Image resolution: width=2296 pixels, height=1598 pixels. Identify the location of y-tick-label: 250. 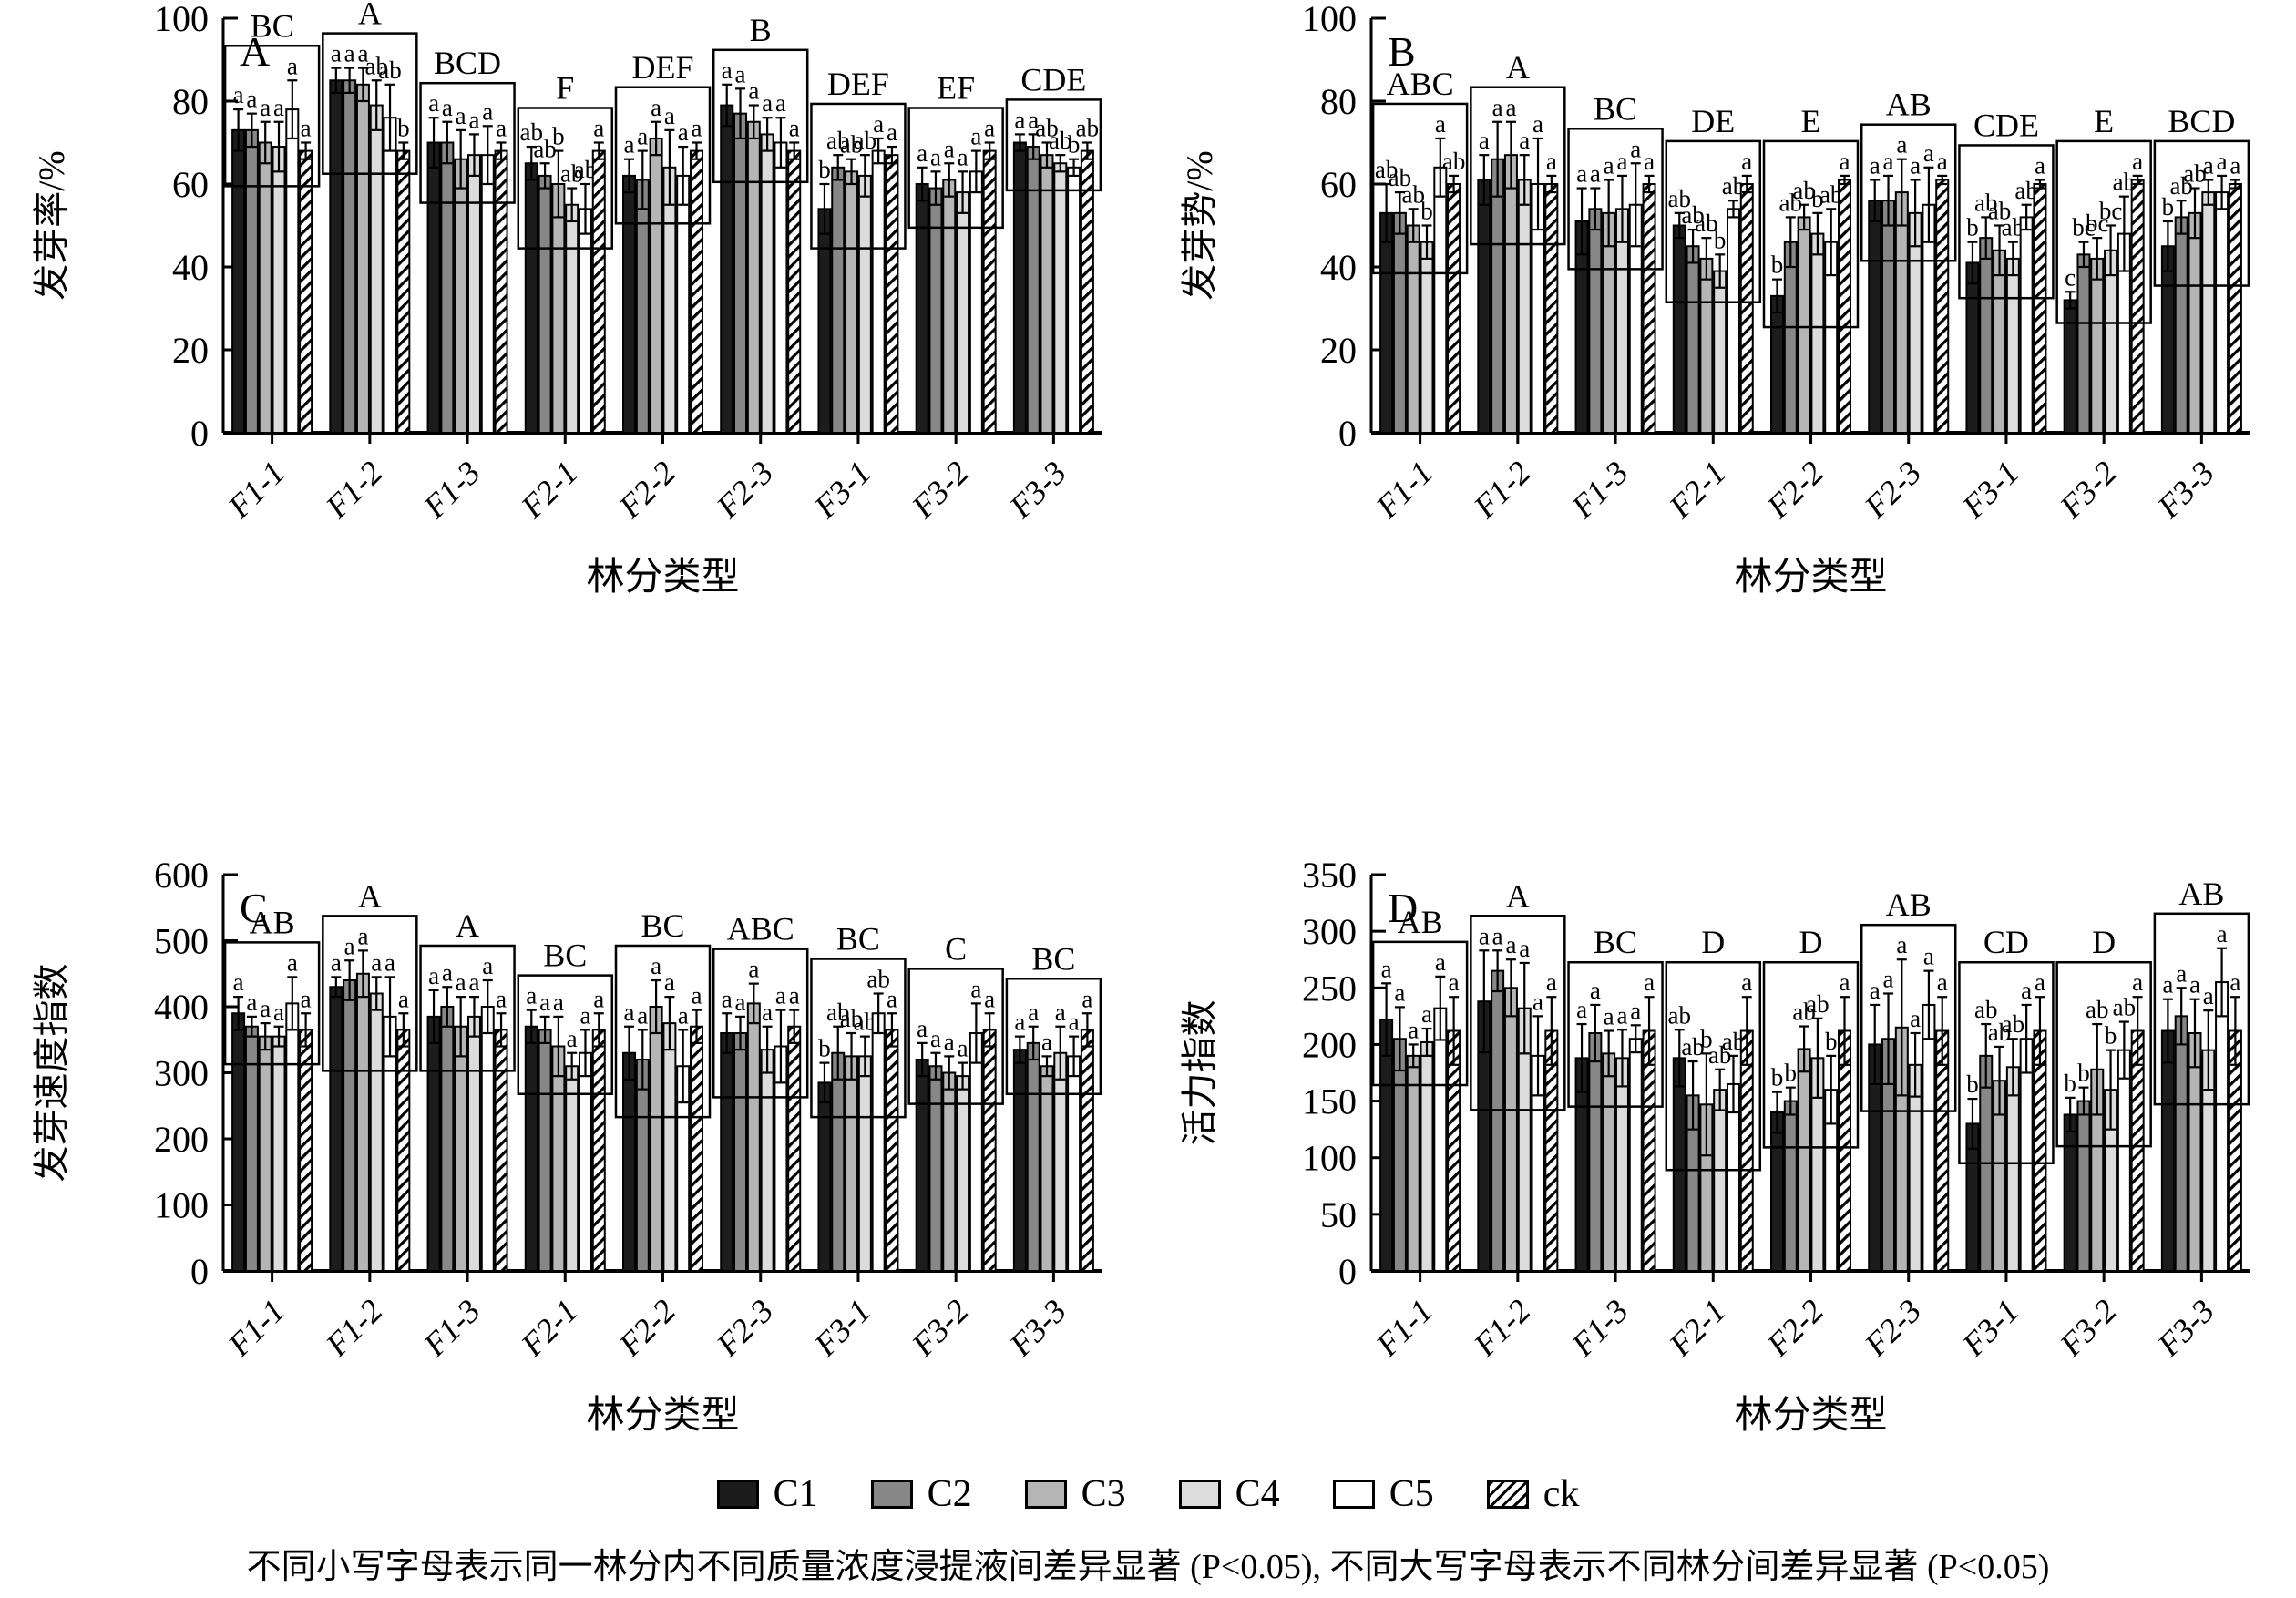
(1329, 988).